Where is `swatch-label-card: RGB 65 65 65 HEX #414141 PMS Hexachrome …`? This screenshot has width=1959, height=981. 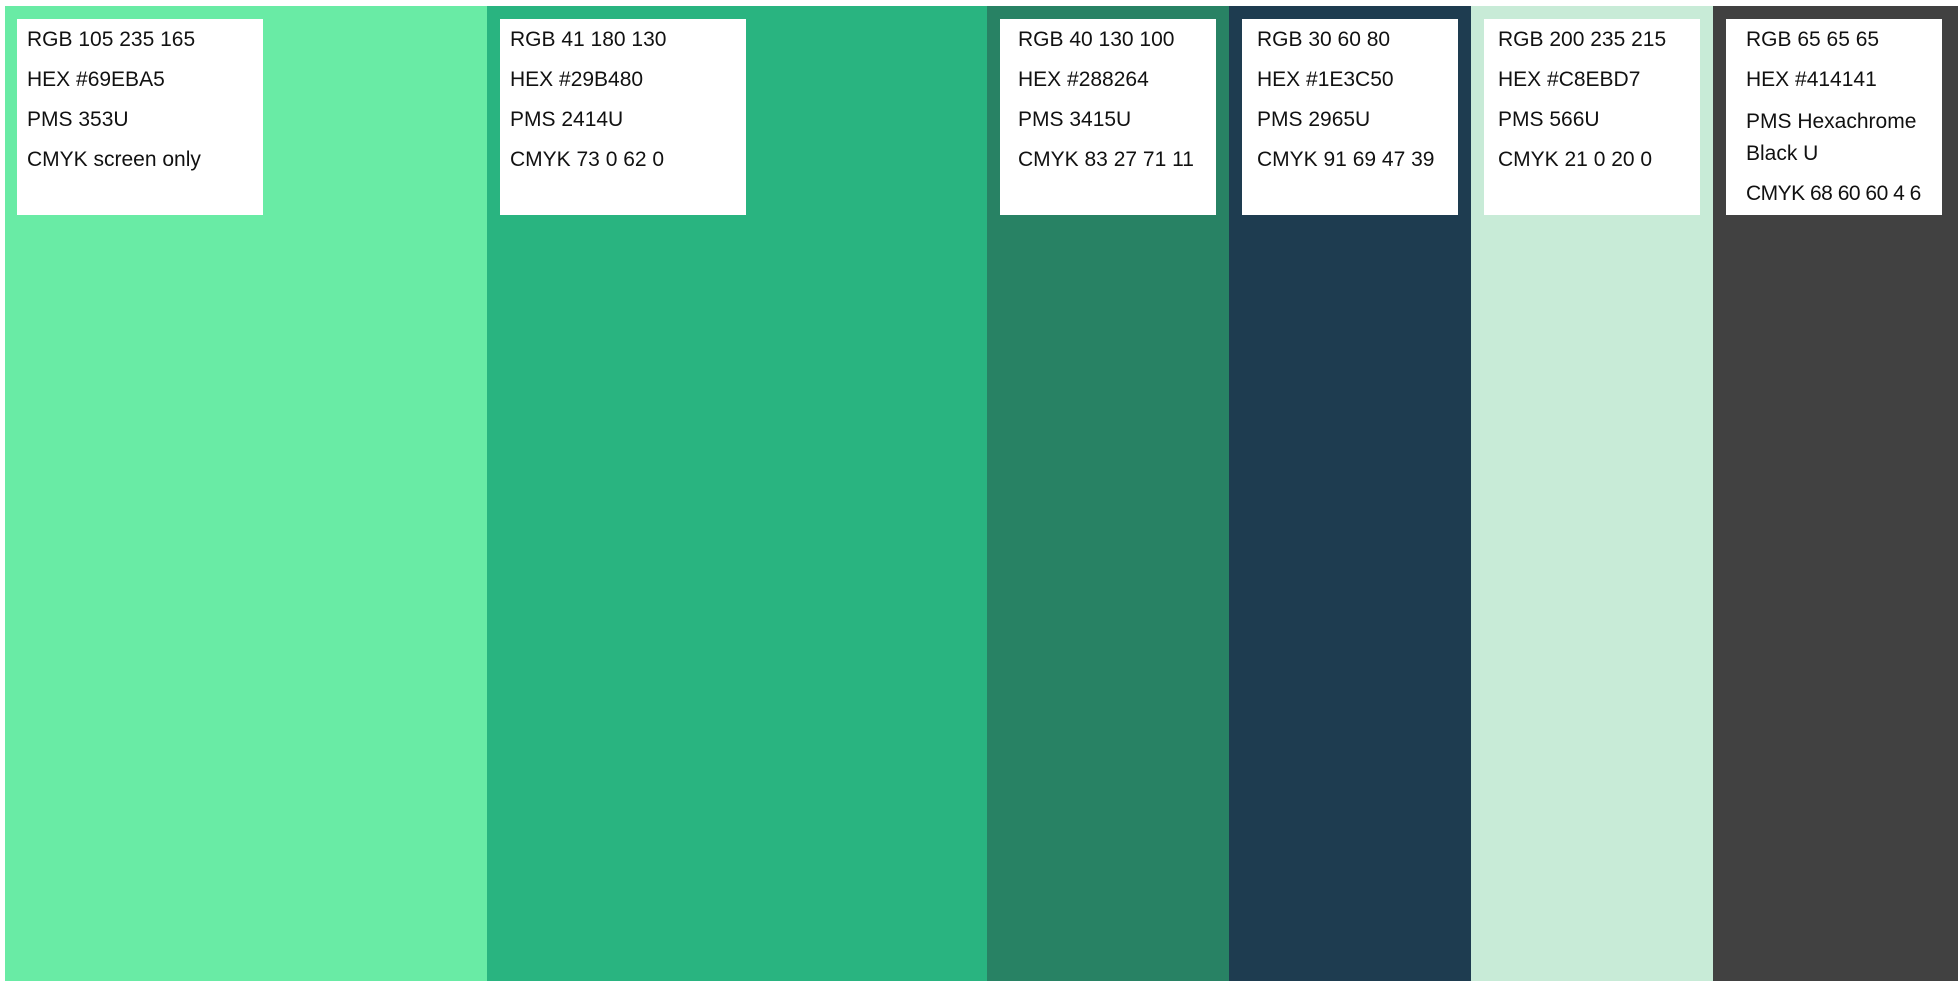
swatch-label-card: RGB 65 65 65 HEX #414141 PMS Hexachrome … is located at coordinates (1834, 117).